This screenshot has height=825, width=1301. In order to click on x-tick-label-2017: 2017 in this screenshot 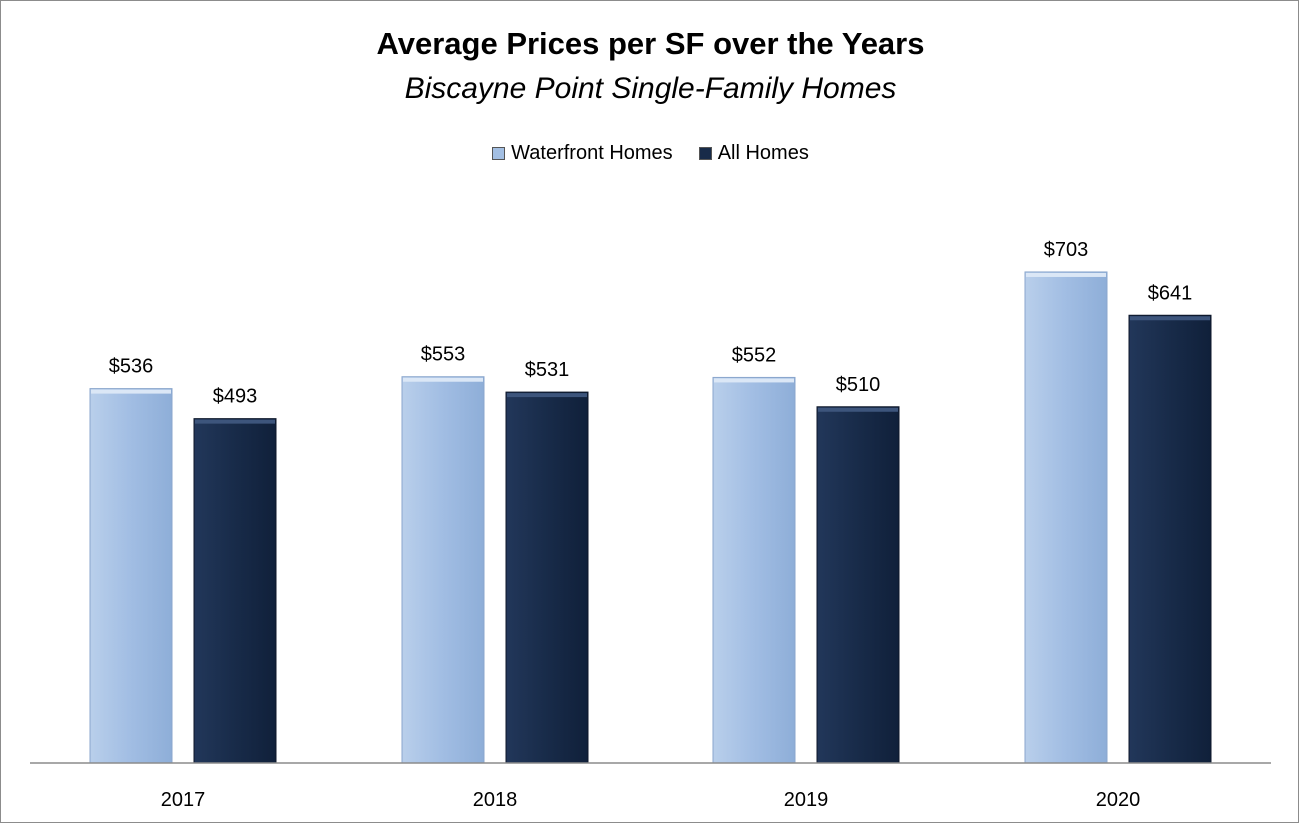, I will do `click(183, 800)`.